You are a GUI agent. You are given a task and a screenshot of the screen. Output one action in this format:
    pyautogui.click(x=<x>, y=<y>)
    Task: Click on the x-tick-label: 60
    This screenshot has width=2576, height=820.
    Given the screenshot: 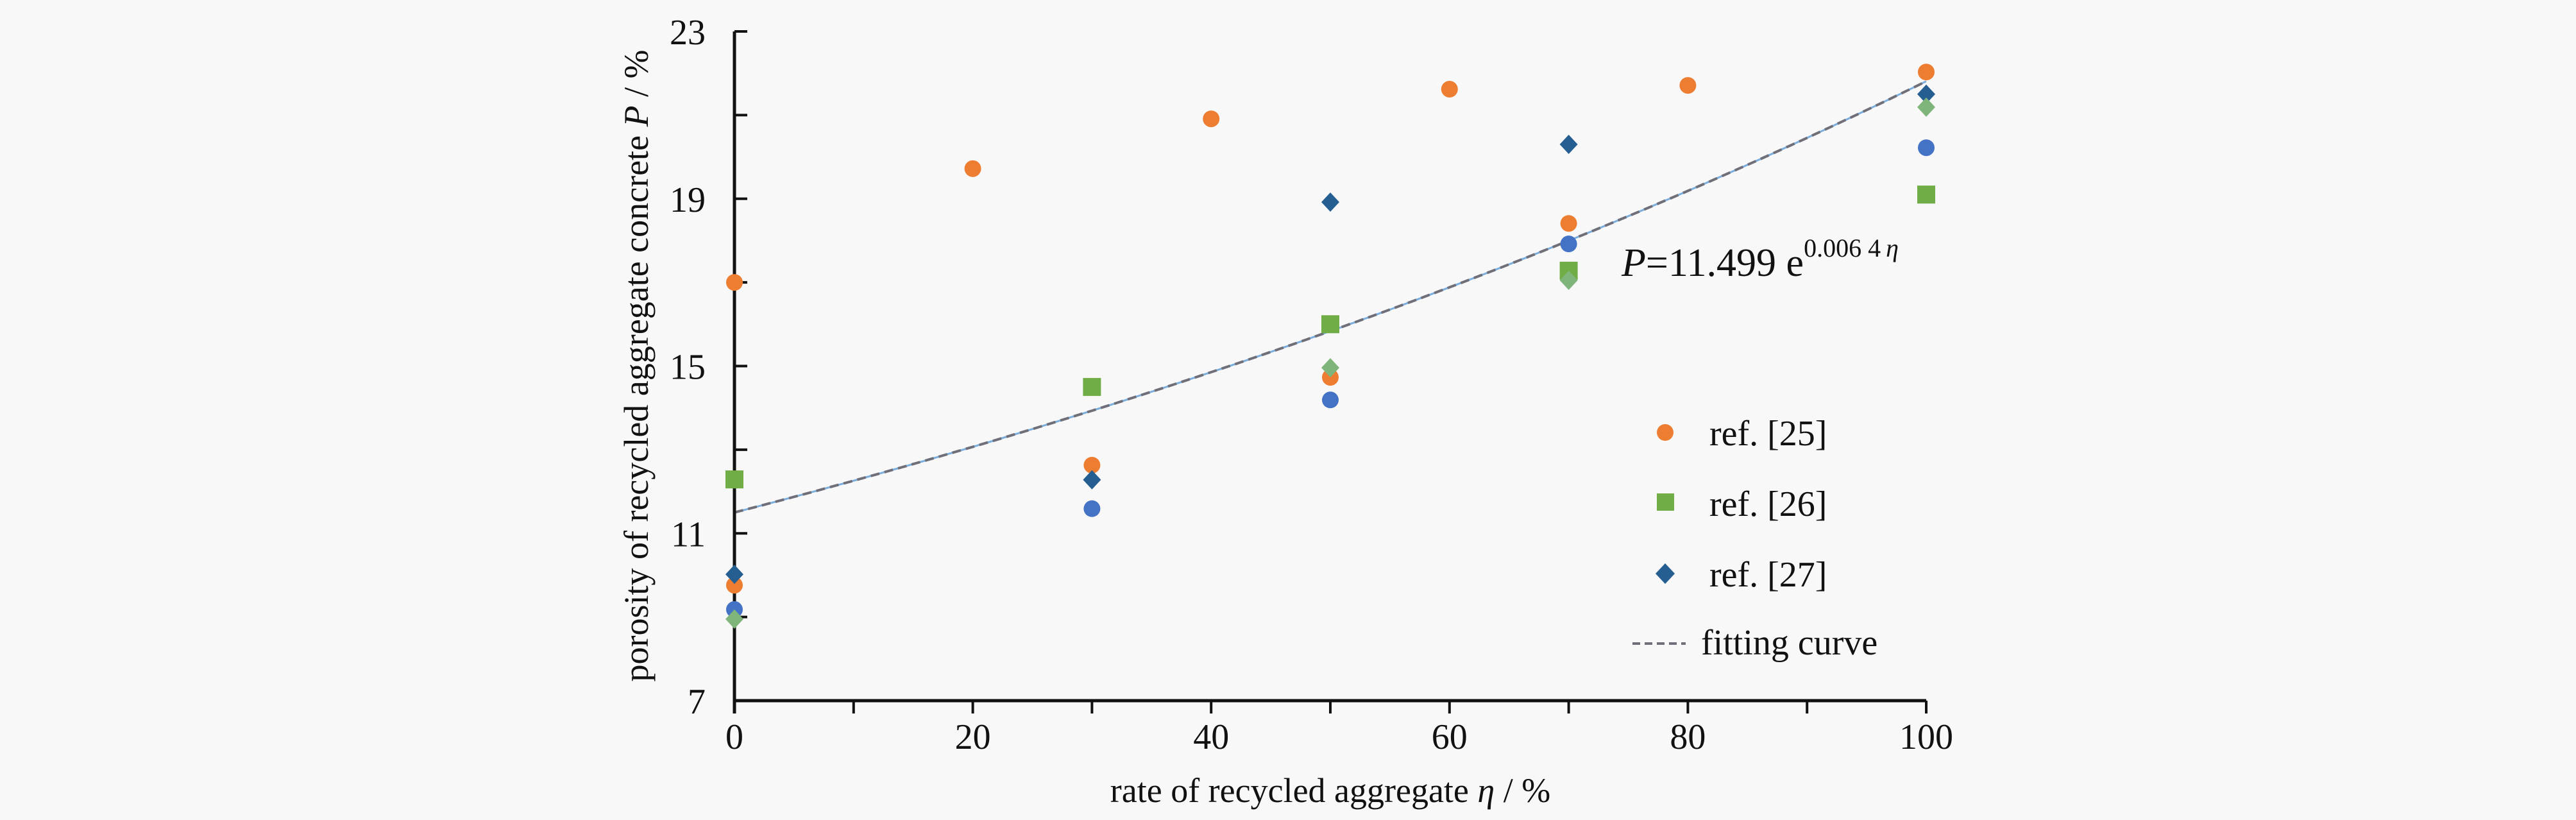 What is the action you would take?
    pyautogui.click(x=1450, y=737)
    